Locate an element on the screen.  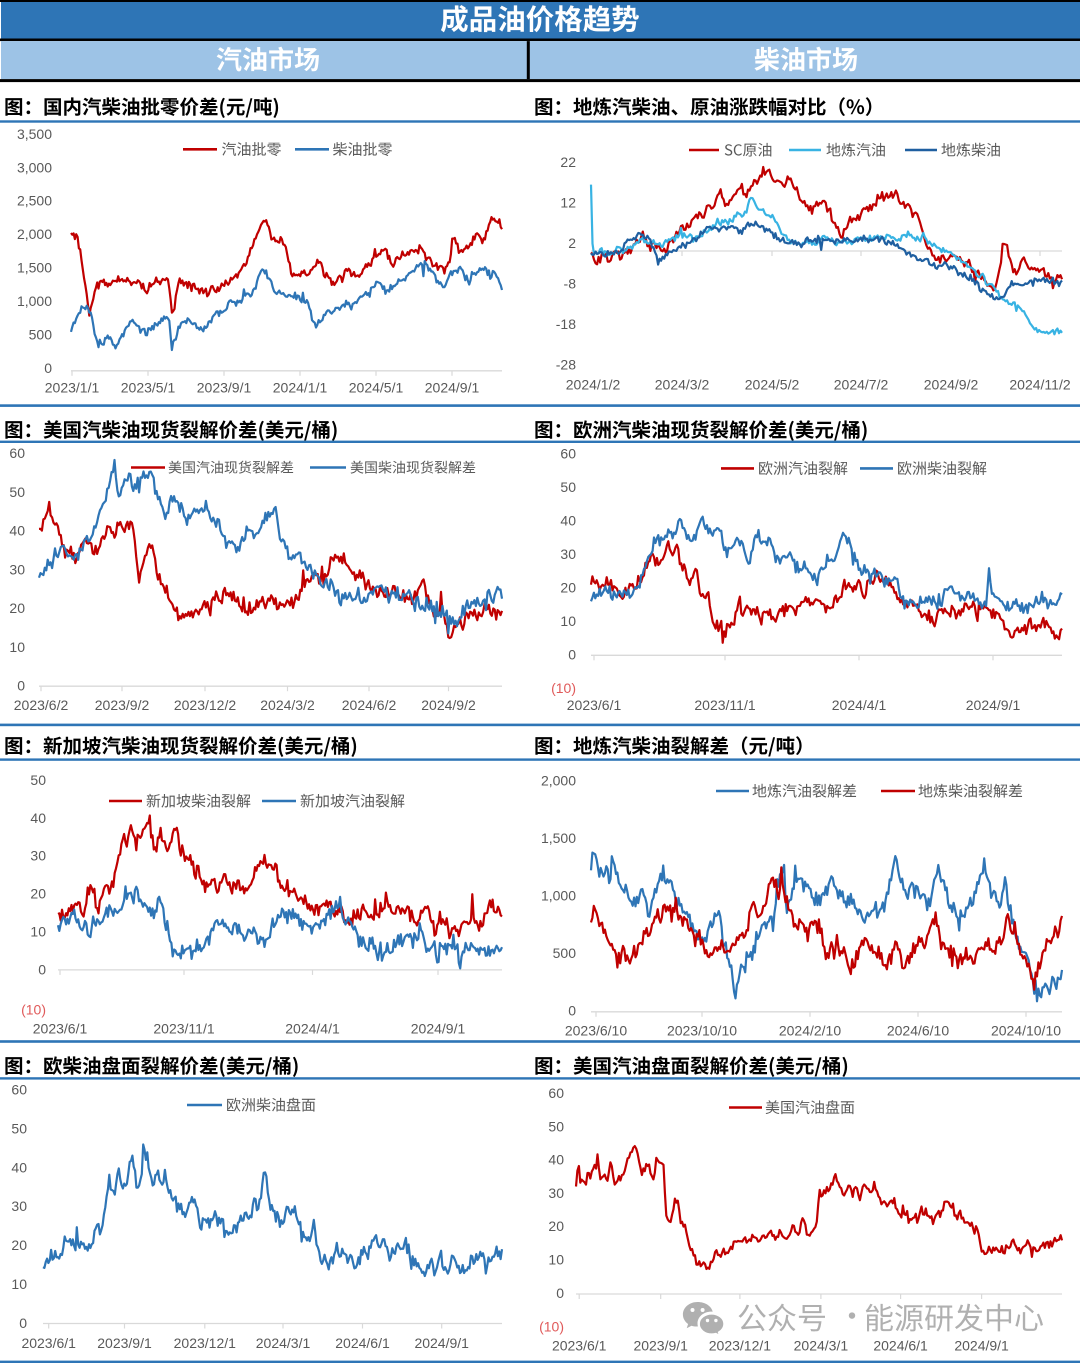
svg-text: 2023/10/10 is located at coordinates (702, 1031).